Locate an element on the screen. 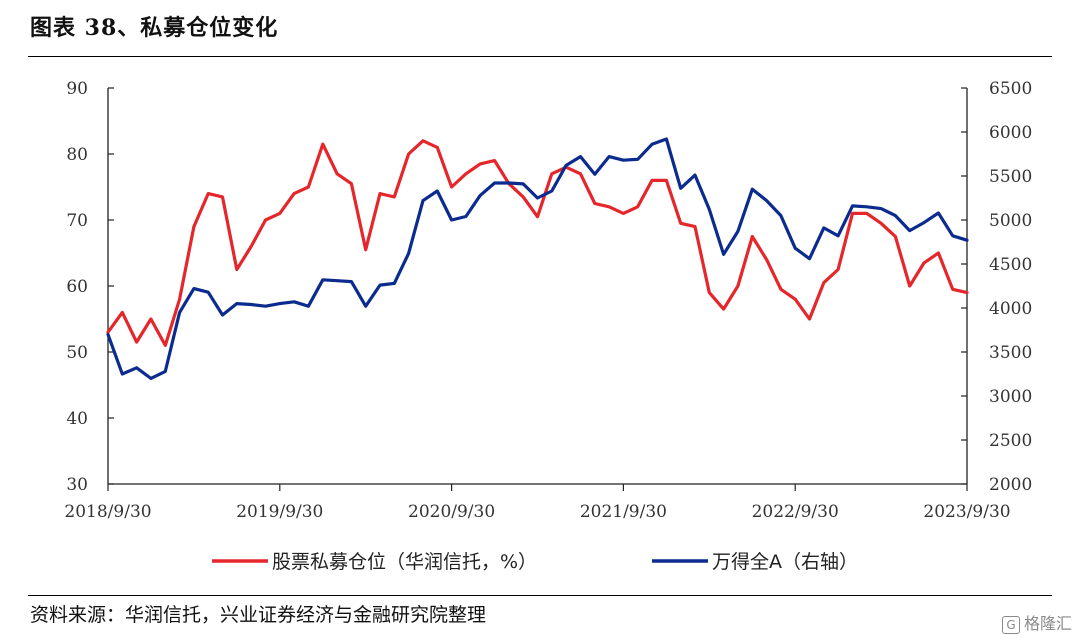 This screenshot has width=1080, height=638. x-tick-label: 2020/9/30 is located at coordinates (451, 512).